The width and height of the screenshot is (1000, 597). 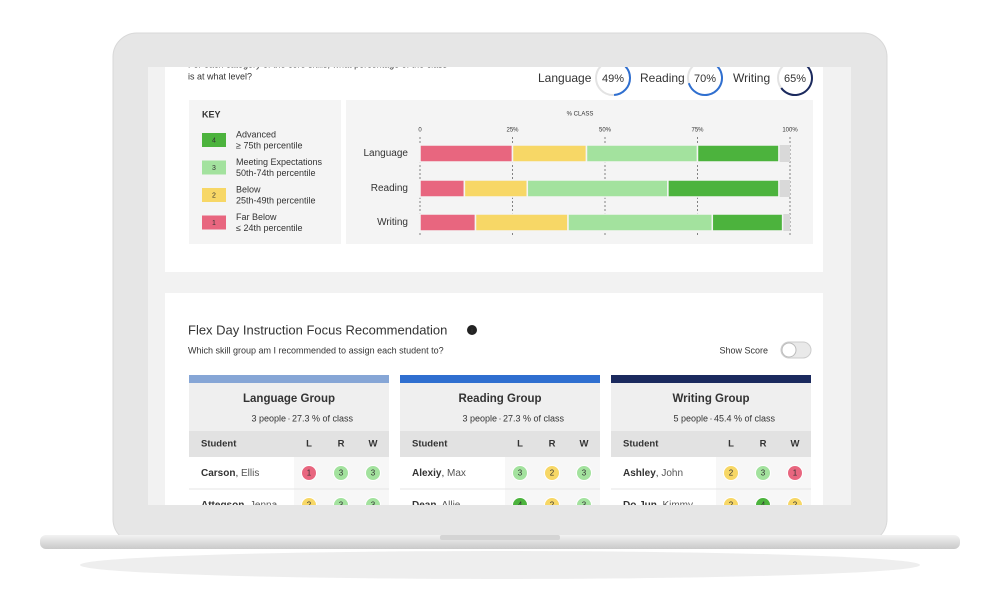 I want to click on last-name: Alexiy, so click(x=427, y=473).